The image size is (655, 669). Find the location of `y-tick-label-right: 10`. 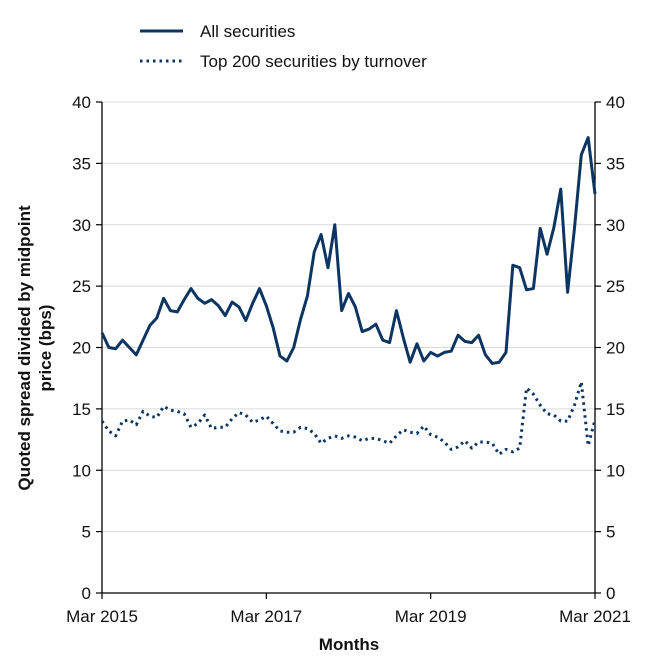

y-tick-label-right: 10 is located at coordinates (615, 470).